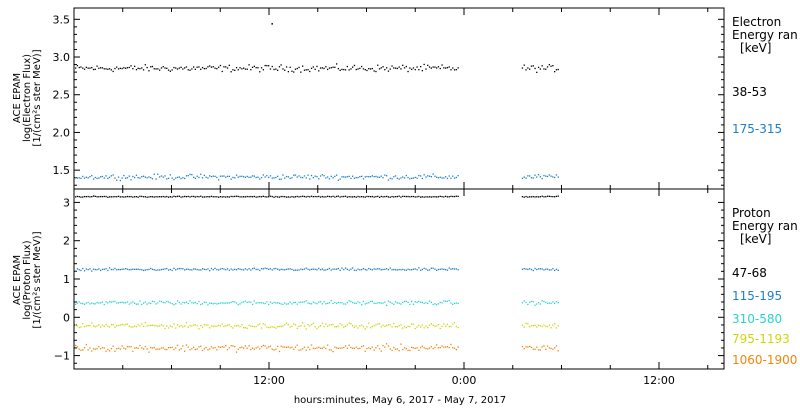 The image size is (800, 410). What do you see at coordinates (756, 22) in the screenshot?
I see `electron-legend-title-1: Electron` at bounding box center [756, 22].